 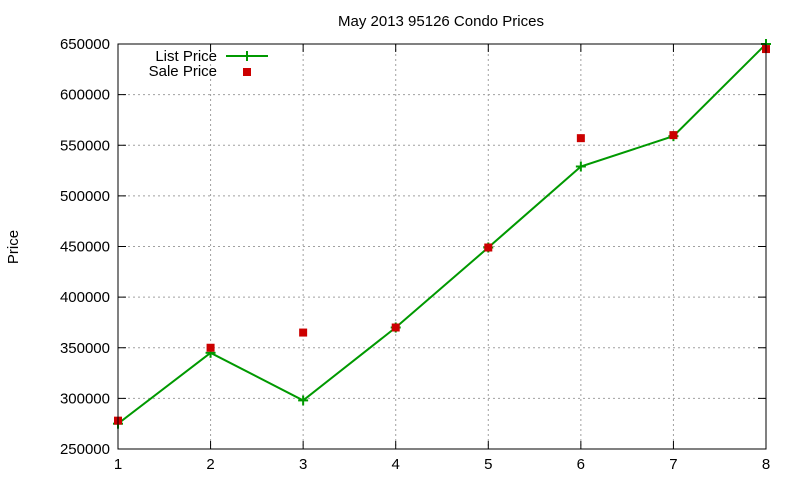 What do you see at coordinates (85, 145) in the screenshot?
I see `y-tick-label: 550000` at bounding box center [85, 145].